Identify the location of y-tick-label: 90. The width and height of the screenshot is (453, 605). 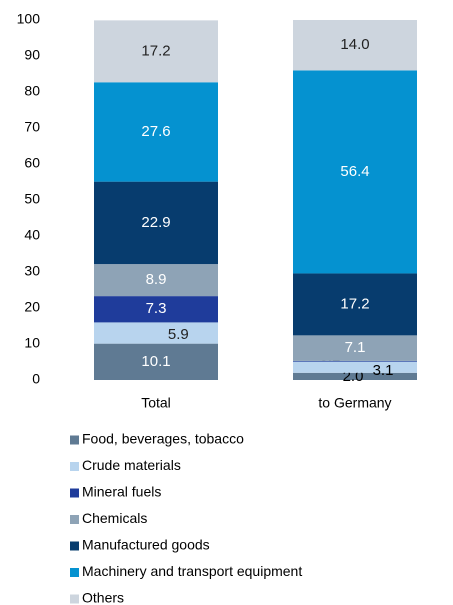
(32, 55).